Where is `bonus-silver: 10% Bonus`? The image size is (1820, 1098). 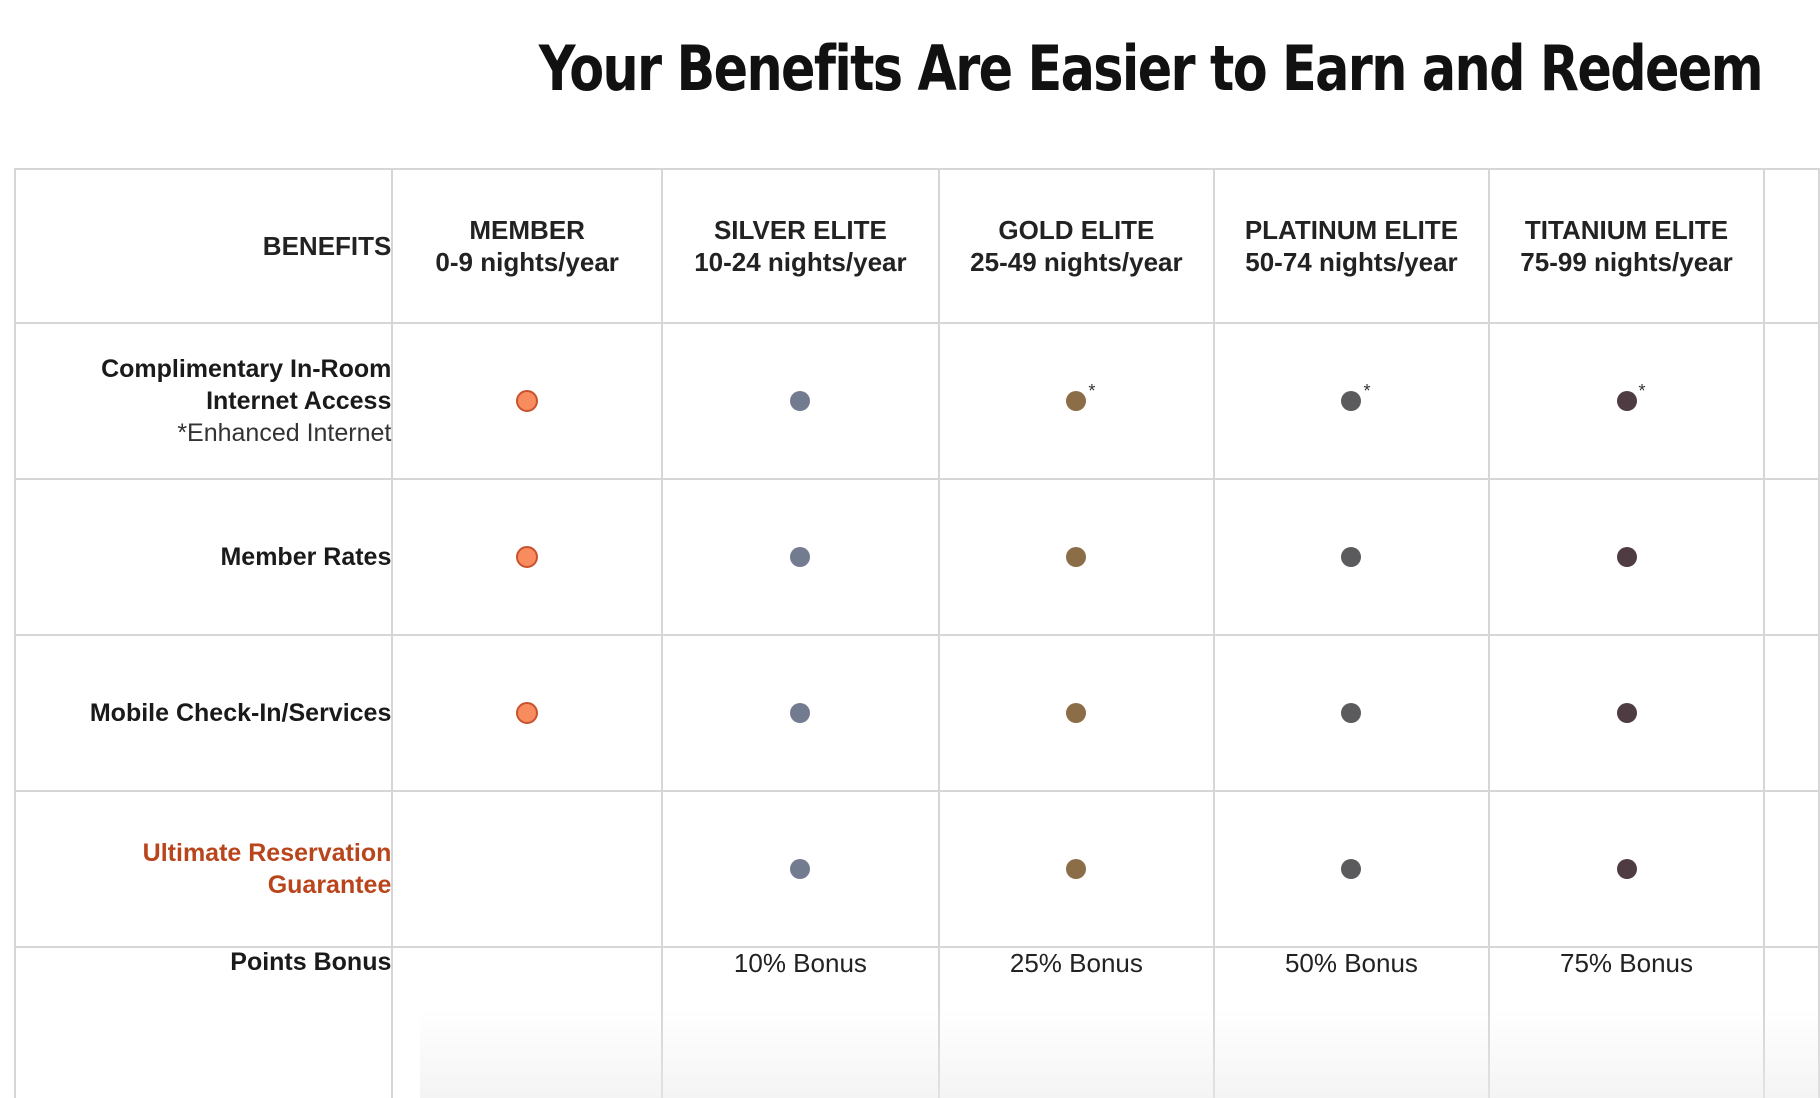 bonus-silver: 10% Bonus is located at coordinates (800, 1022).